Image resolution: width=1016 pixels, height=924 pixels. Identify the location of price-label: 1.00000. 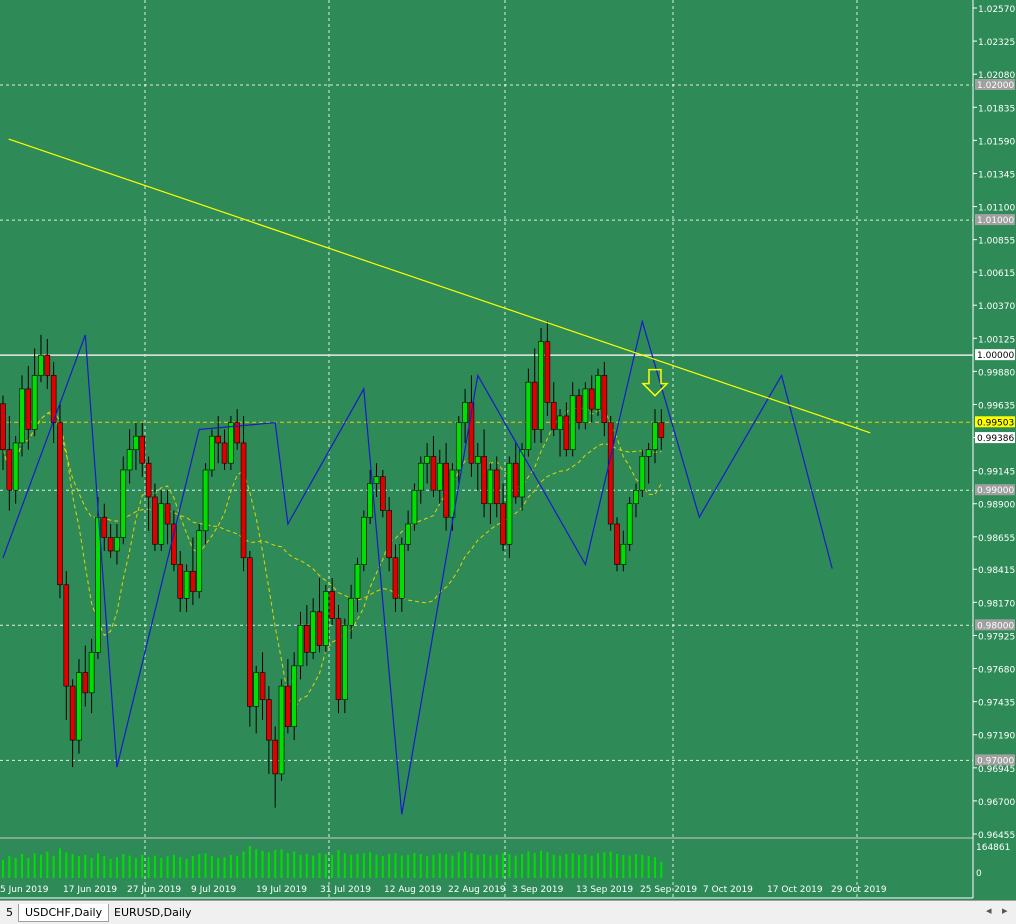
(995, 356).